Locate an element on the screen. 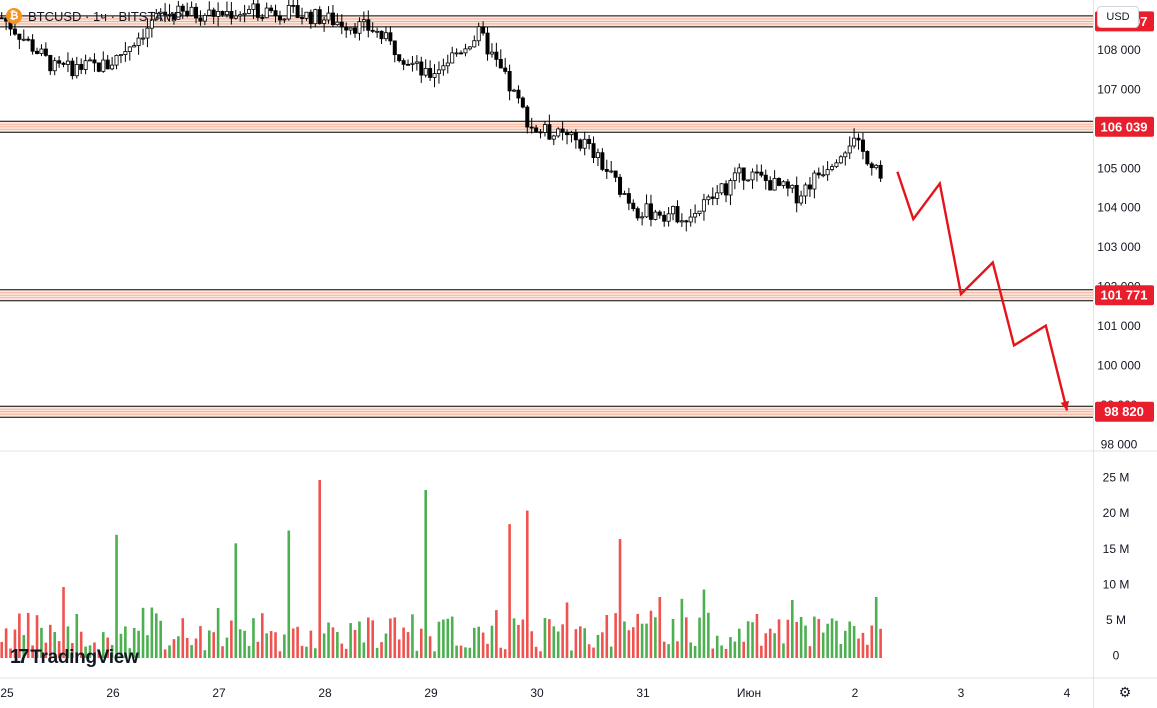 Image resolution: width=1157 pixels, height=708 pixels. forecast-arrow is located at coordinates (983, 291).